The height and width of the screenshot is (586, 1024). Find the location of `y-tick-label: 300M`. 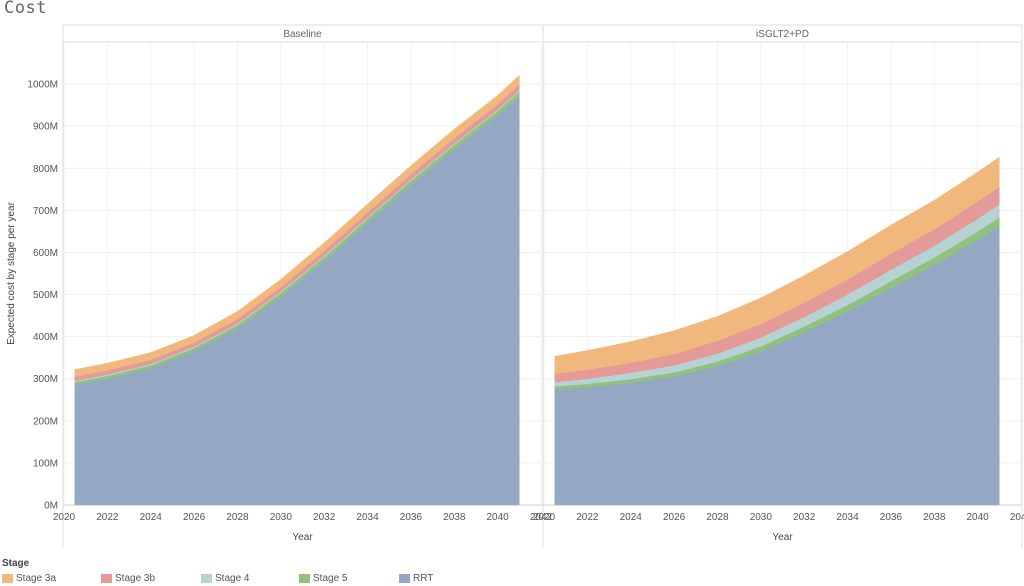

y-tick-label: 300M is located at coordinates (45, 379).